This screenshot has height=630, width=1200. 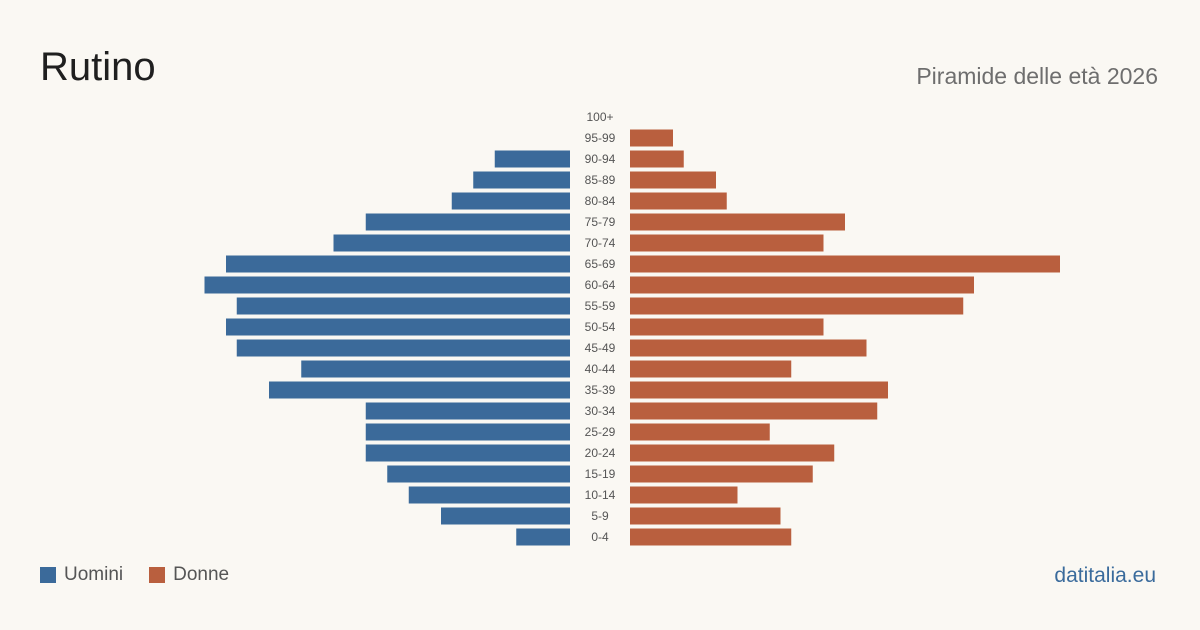 What do you see at coordinates (600, 159) in the screenshot?
I see `age-group-label: 90-94` at bounding box center [600, 159].